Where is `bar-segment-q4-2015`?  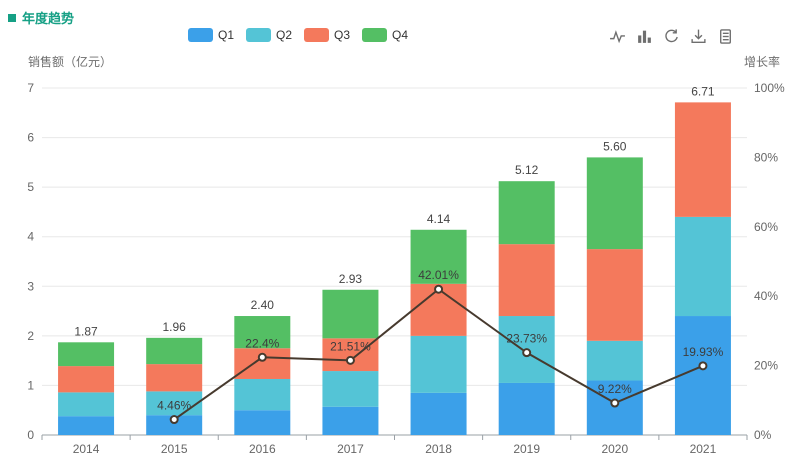 bar-segment-q4-2015 is located at coordinates (174, 351).